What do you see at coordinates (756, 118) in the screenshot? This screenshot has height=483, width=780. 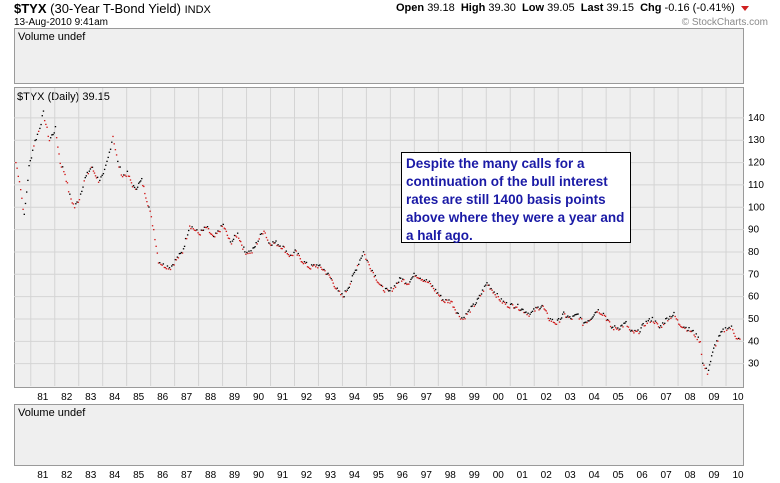 I see `y-tick-label: 140` at bounding box center [756, 118].